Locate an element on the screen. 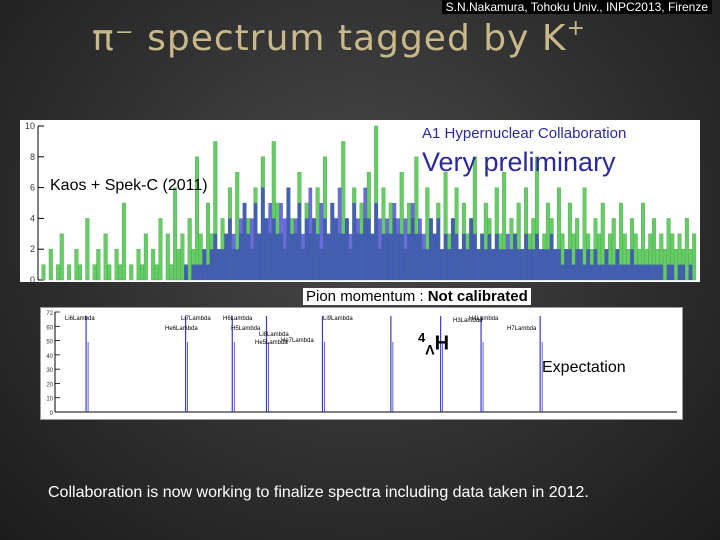  y-tick-label: 30 is located at coordinates (49, 371).